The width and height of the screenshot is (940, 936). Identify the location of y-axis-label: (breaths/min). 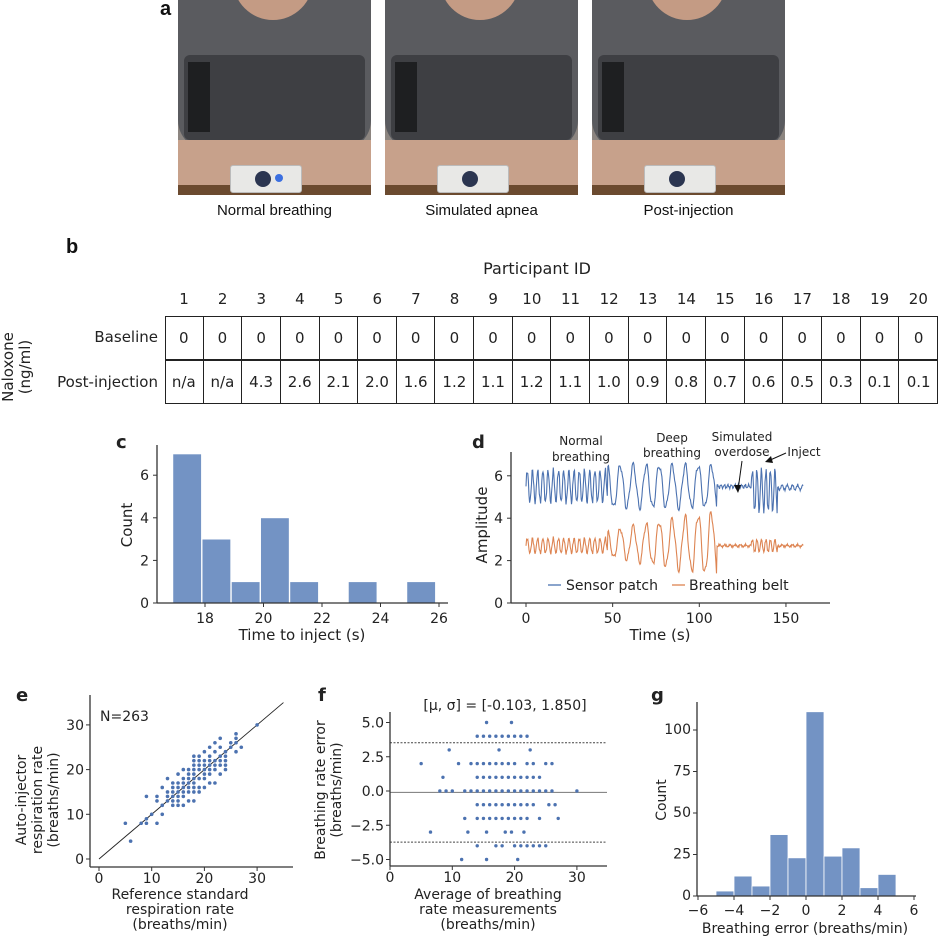
(54, 799).